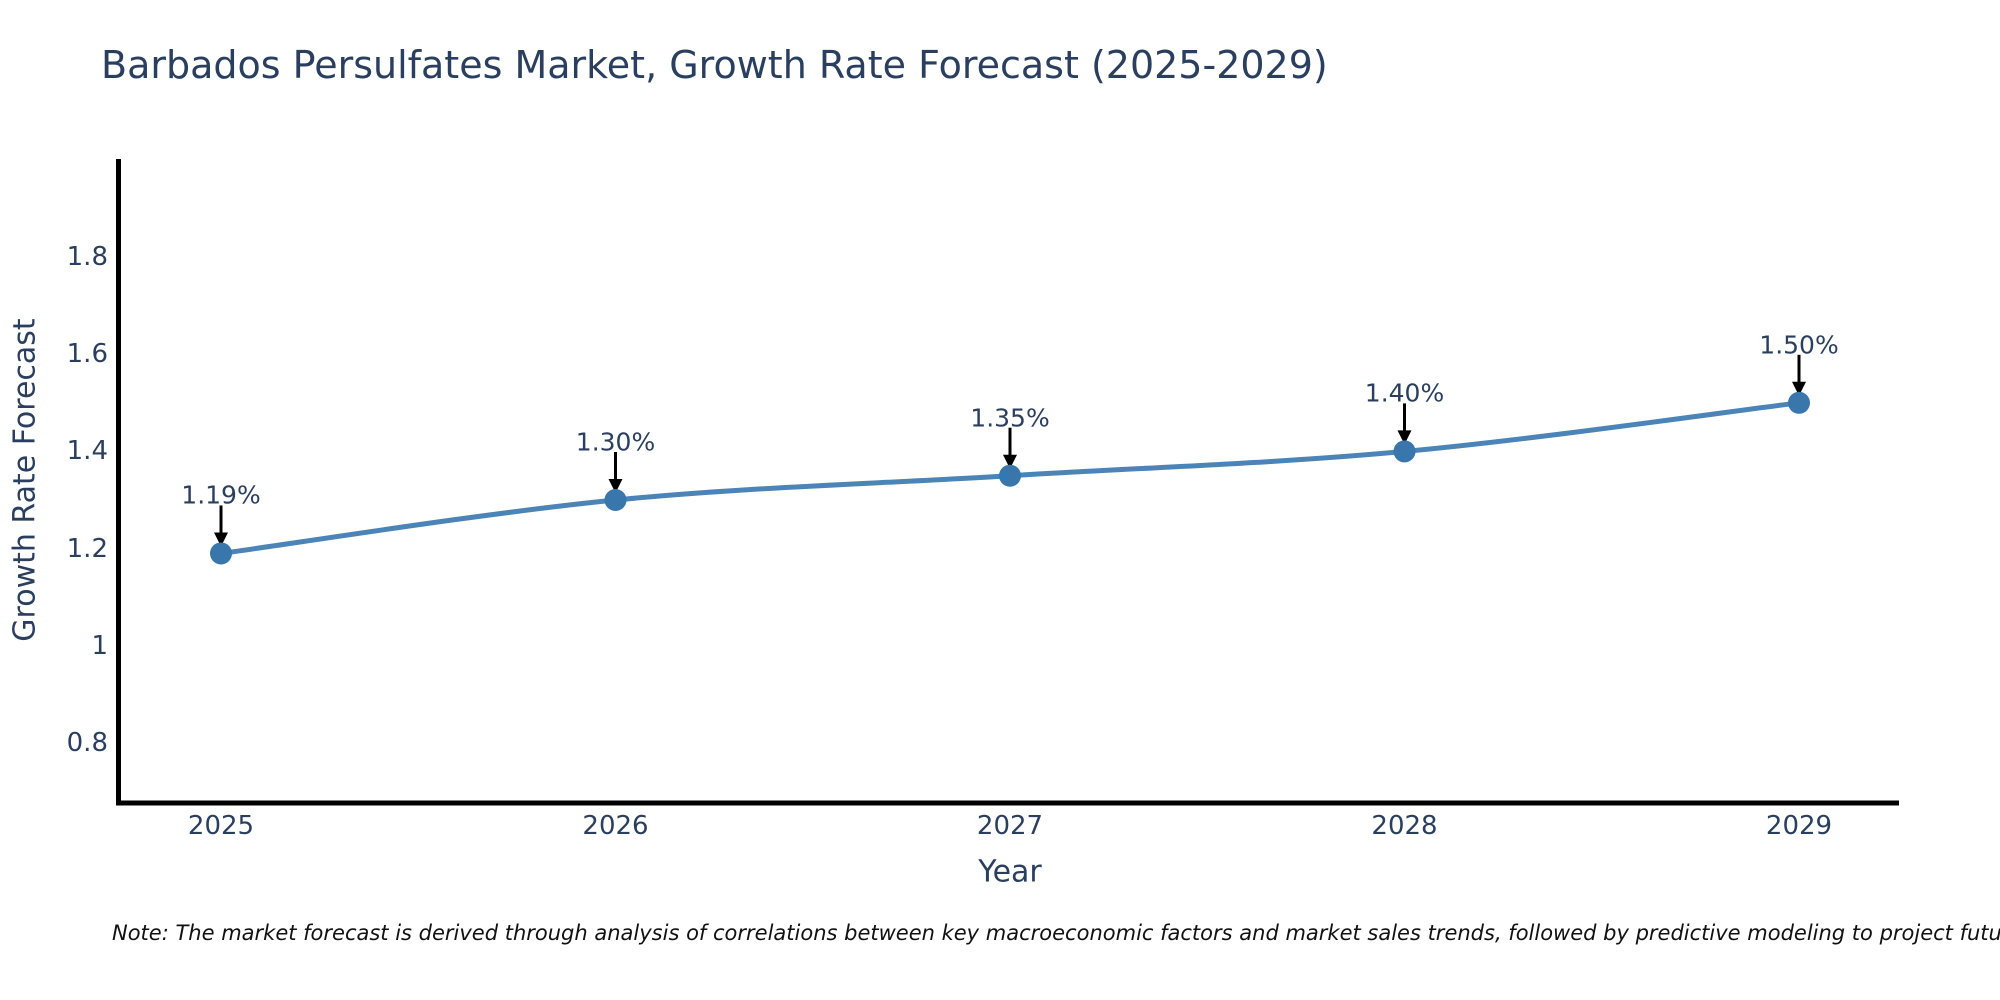 Image resolution: width=2000 pixels, height=1000 pixels. Describe the element at coordinates (25, 480) in the screenshot. I see `y-axis-title: Growth Rate Forecast` at that location.